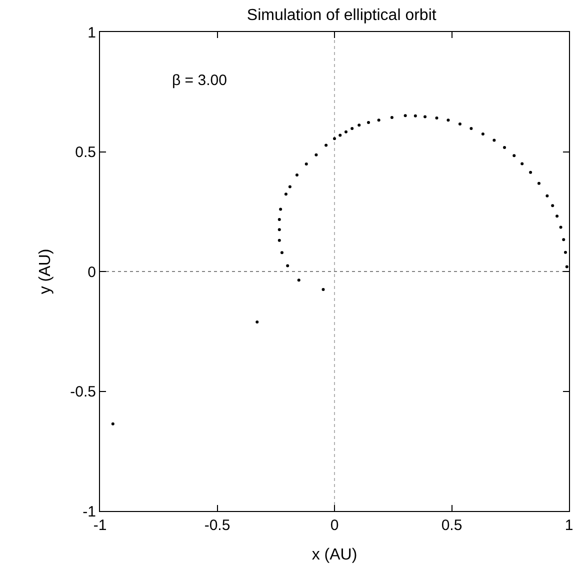 This screenshot has width=579, height=571. Describe the element at coordinates (83, 392) in the screenshot. I see `y-tick-label: -0.5` at that location.